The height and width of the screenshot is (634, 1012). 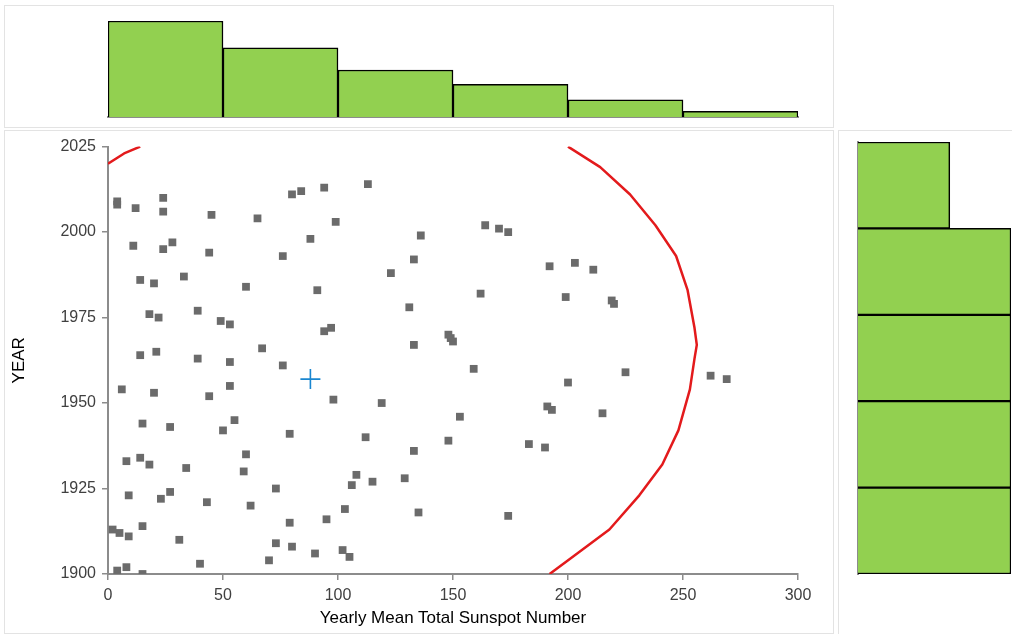 What do you see at coordinates (683, 595) in the screenshot?
I see `x-tick-label: 250` at bounding box center [683, 595].